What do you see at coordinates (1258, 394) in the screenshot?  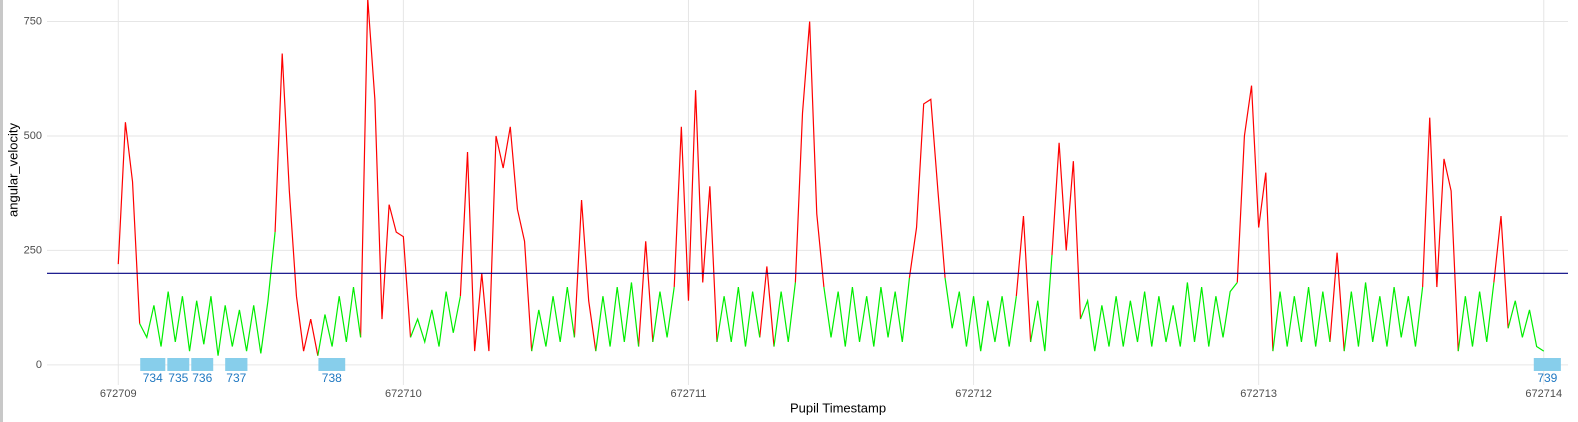 I see `x-tick-label: 672713` at bounding box center [1258, 394].